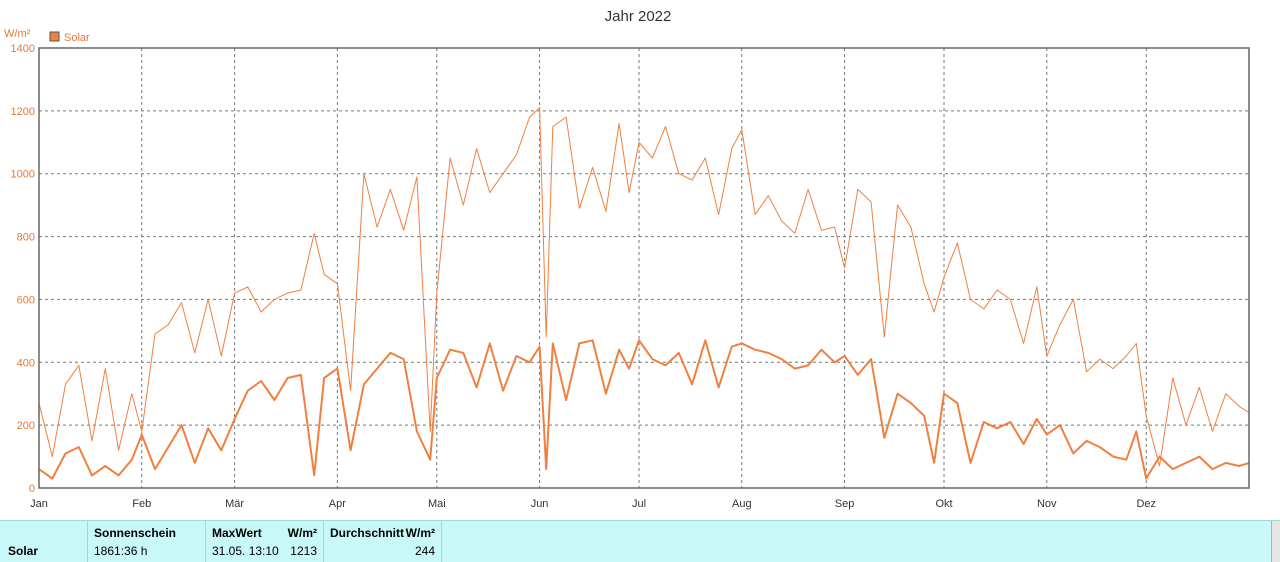 Image resolution: width=1280 pixels, height=562 pixels. I want to click on x-tick-label: Sep, so click(845, 504).